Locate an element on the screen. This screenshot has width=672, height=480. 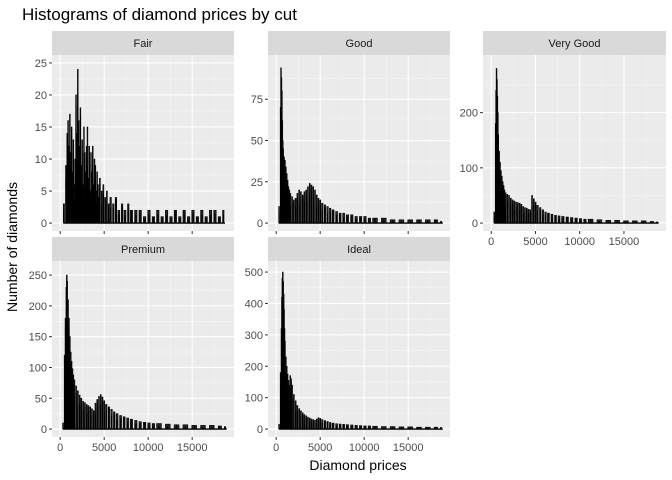
y-tick-label: 150 is located at coordinates (38, 338).